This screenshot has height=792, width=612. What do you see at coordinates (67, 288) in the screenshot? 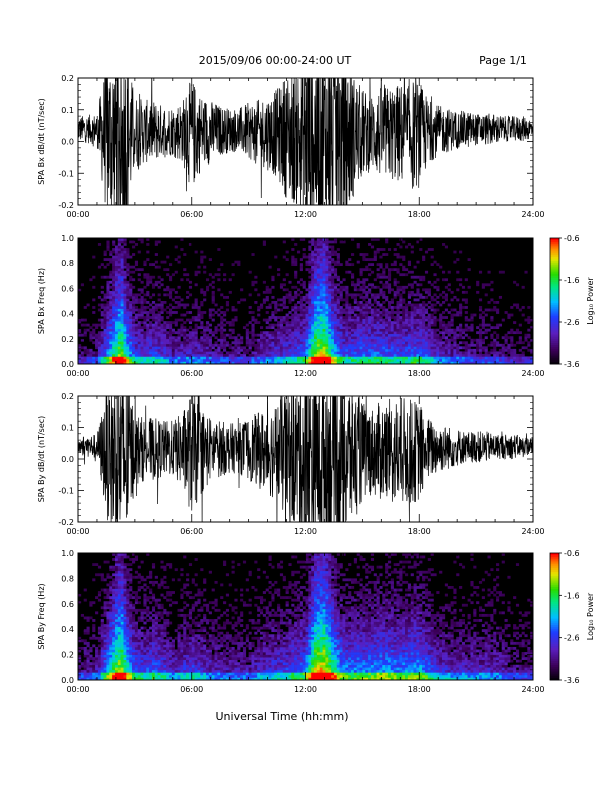
I see `bx-spectrogram-y-tick-label: 0.6` at bounding box center [67, 288].